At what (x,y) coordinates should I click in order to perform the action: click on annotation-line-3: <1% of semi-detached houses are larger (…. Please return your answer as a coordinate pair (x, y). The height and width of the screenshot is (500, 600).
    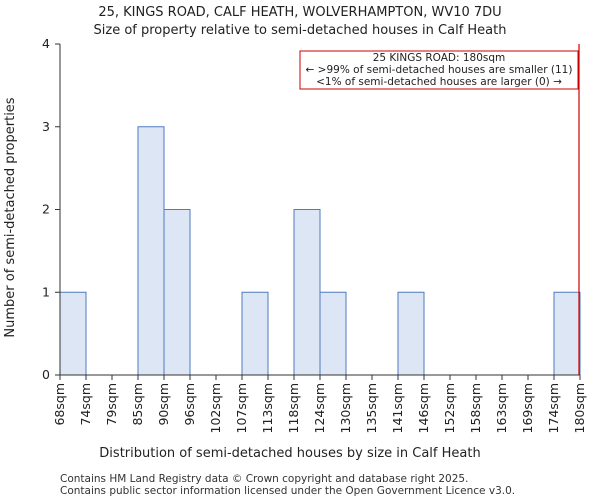
    Looking at the image, I should click on (439, 82).